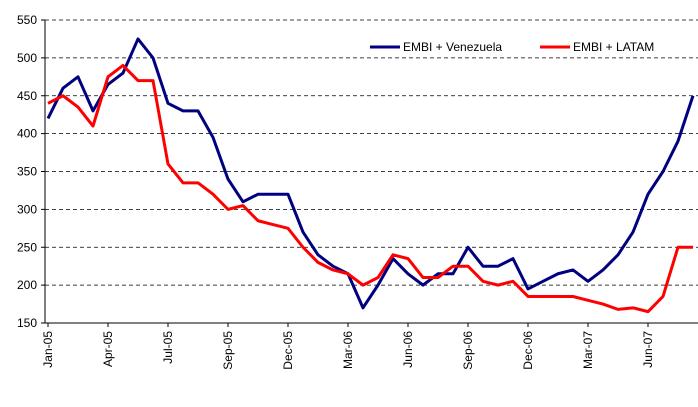 The image size is (698, 407). What do you see at coordinates (452, 47) in the screenshot?
I see `legend-label: EMBI + Venezuela` at bounding box center [452, 47].